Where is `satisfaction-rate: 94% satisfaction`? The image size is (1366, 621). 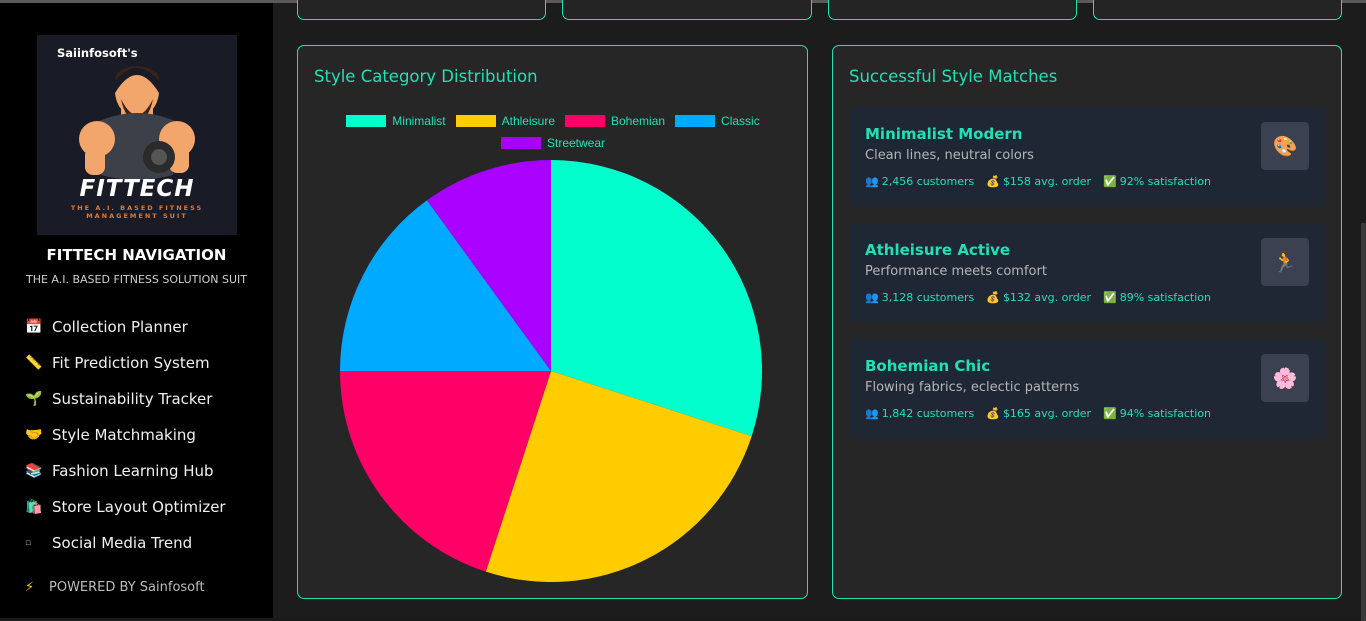
satisfaction-rate: 94% satisfaction is located at coordinates (1165, 413).